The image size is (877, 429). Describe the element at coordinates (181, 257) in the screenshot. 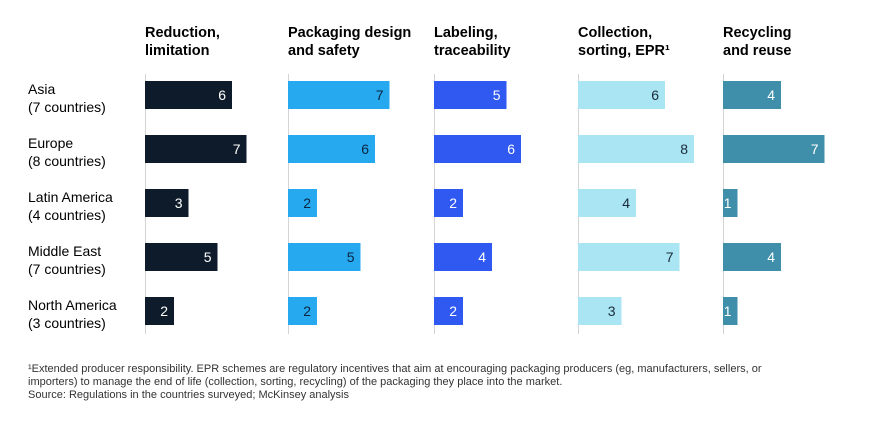

I see `bar-s1-r4` at that location.